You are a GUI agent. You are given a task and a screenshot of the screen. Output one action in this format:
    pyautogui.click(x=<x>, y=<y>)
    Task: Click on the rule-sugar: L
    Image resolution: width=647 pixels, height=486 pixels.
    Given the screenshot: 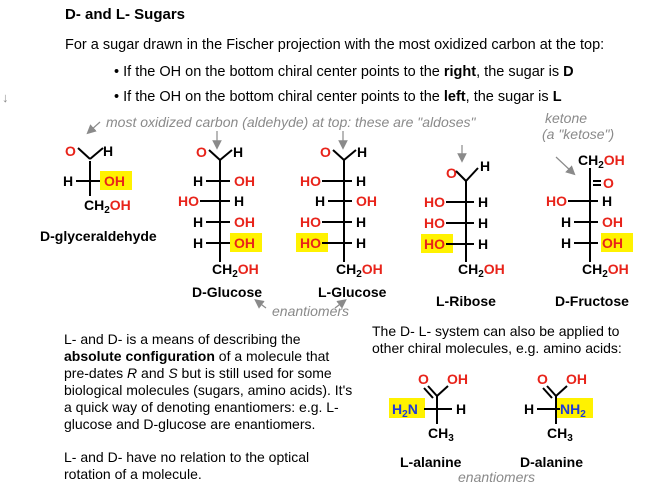 What is the action you would take?
    pyautogui.click(x=557, y=97)
    